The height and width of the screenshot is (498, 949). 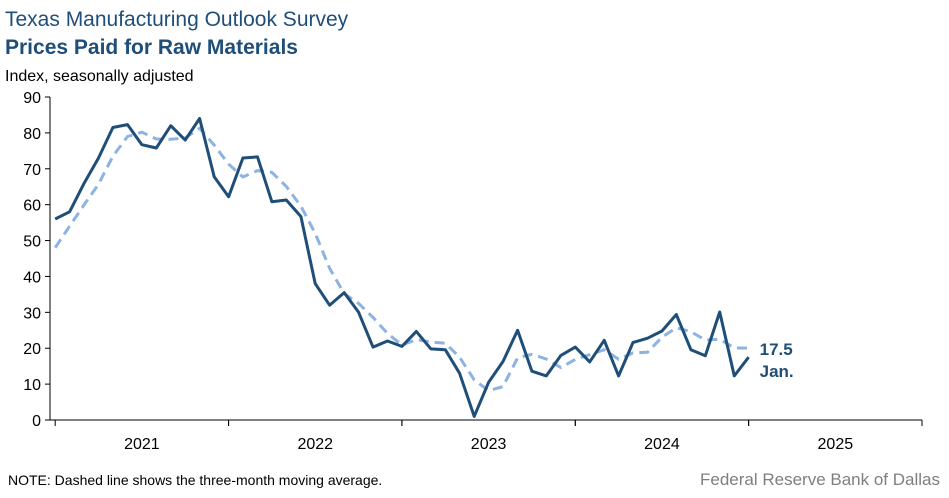 What do you see at coordinates (36, 421) in the screenshot?
I see `y-tick-label: 0` at bounding box center [36, 421].